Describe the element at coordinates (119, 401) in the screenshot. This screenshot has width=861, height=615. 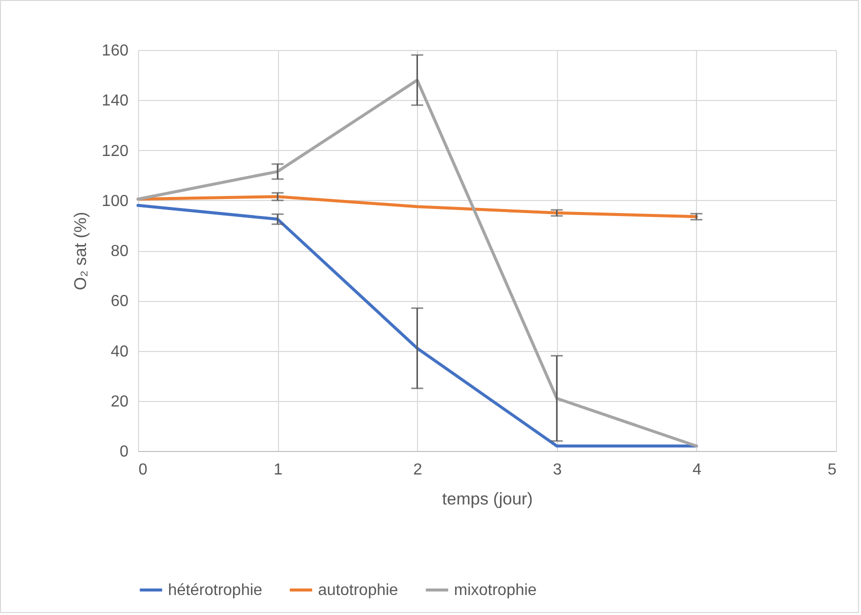
I see `y-tick-label: 20` at that location.